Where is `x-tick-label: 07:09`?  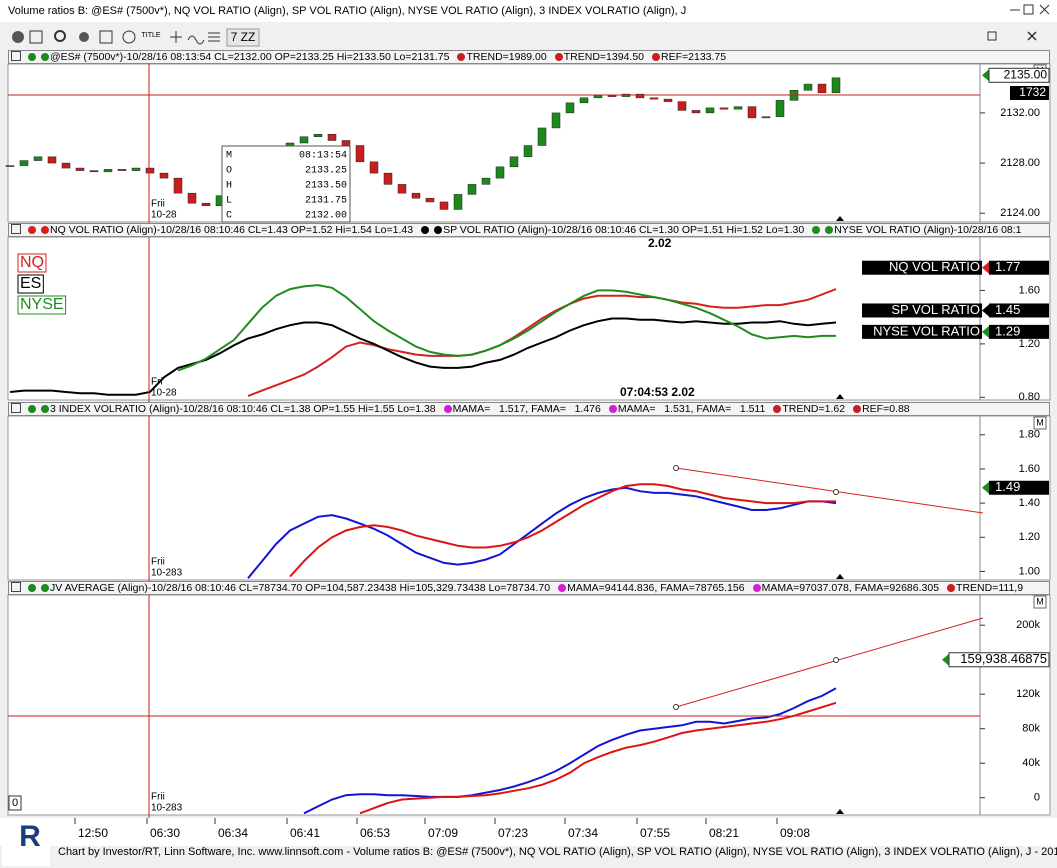 x-tick-label: 07:09 is located at coordinates (443, 833).